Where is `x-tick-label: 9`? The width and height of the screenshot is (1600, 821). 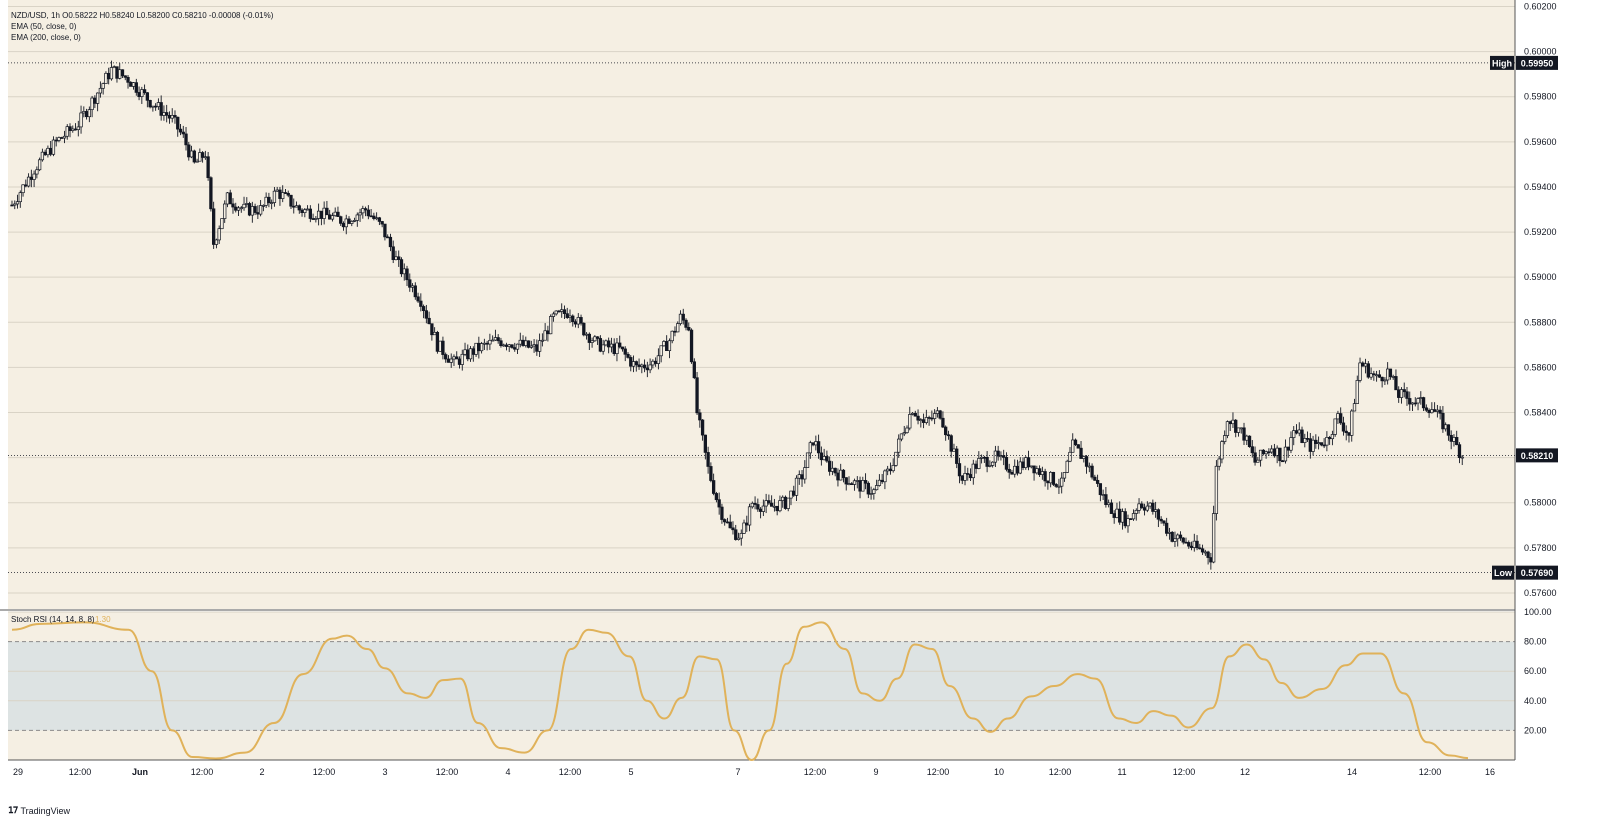
x-tick-label: 9 is located at coordinates (875, 772).